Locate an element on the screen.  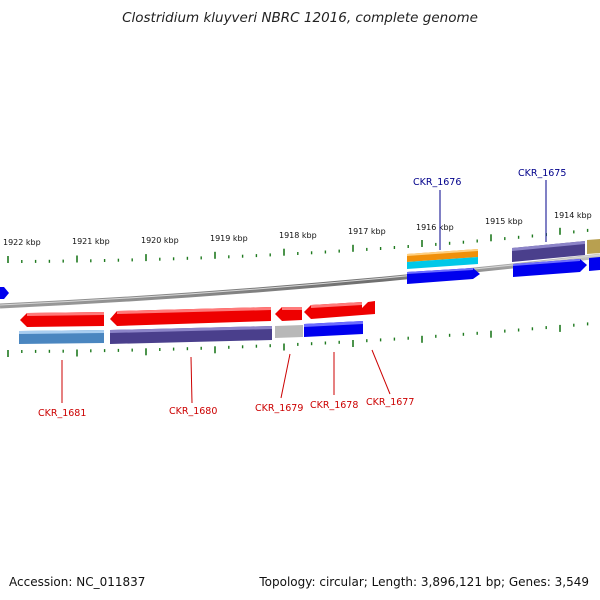
ruler-ticks-top is located at coordinates (298, 245).